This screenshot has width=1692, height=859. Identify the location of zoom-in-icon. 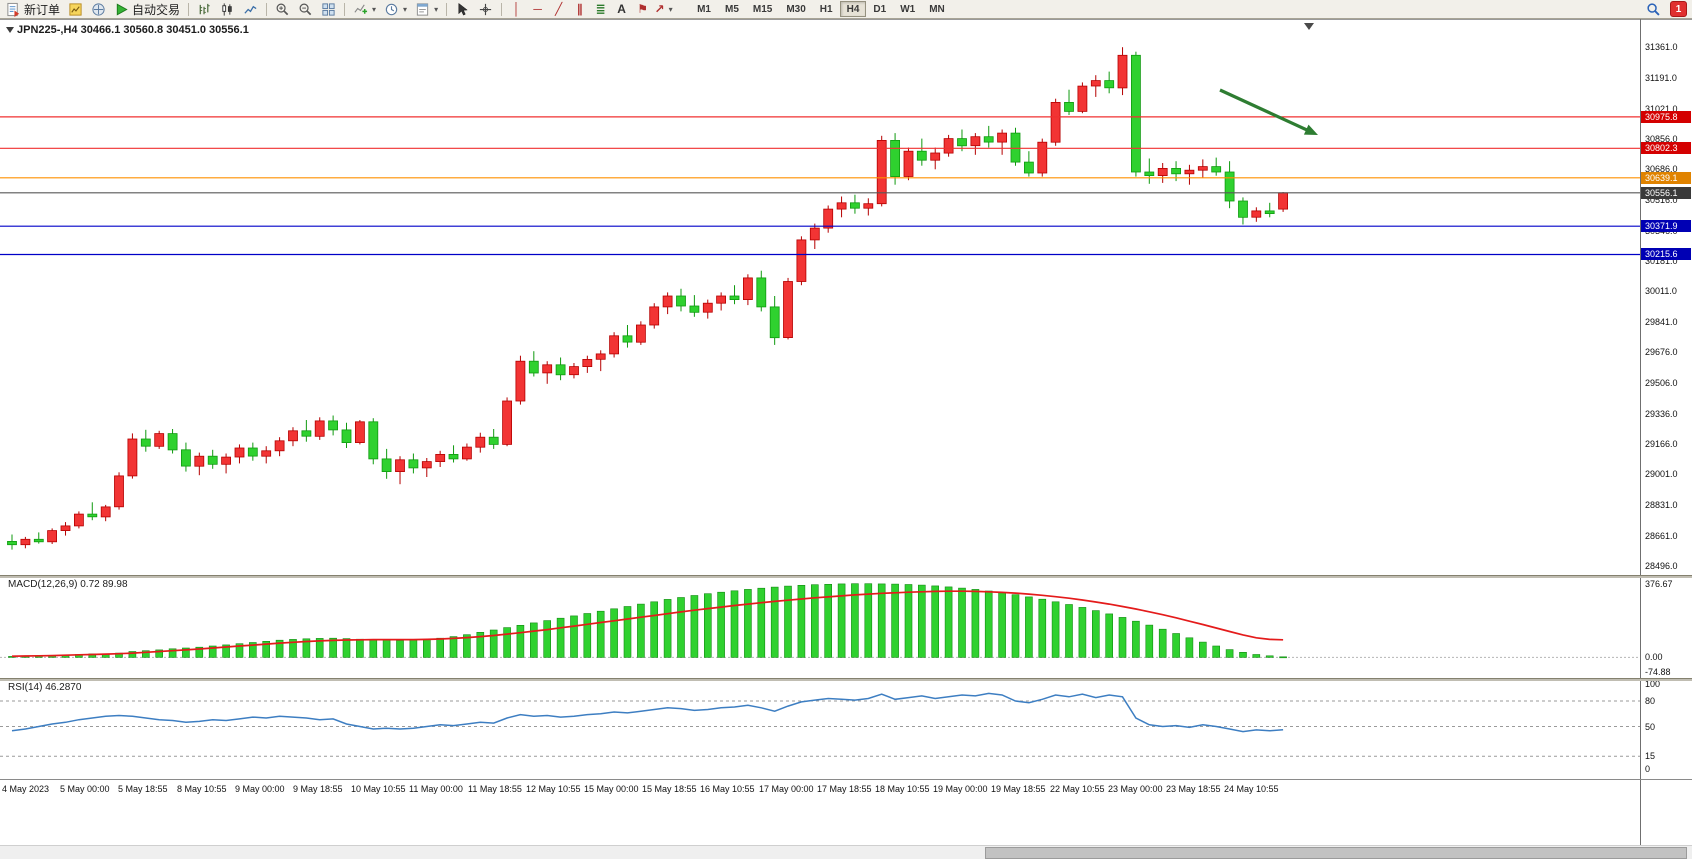
(282, 9).